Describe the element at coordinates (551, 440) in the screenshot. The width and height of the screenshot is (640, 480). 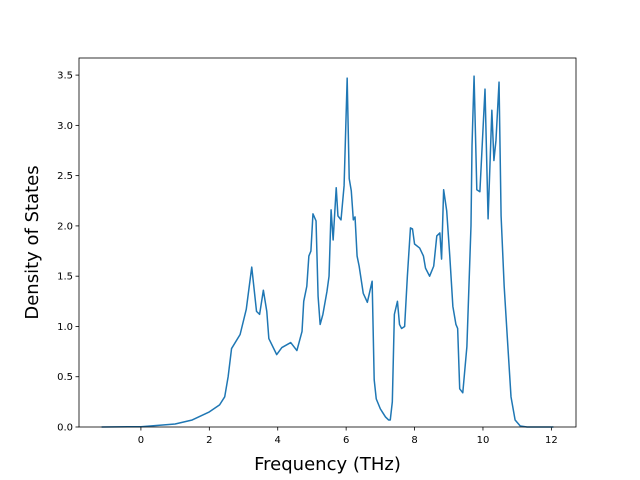
I see `x-tick-label: 12` at that location.